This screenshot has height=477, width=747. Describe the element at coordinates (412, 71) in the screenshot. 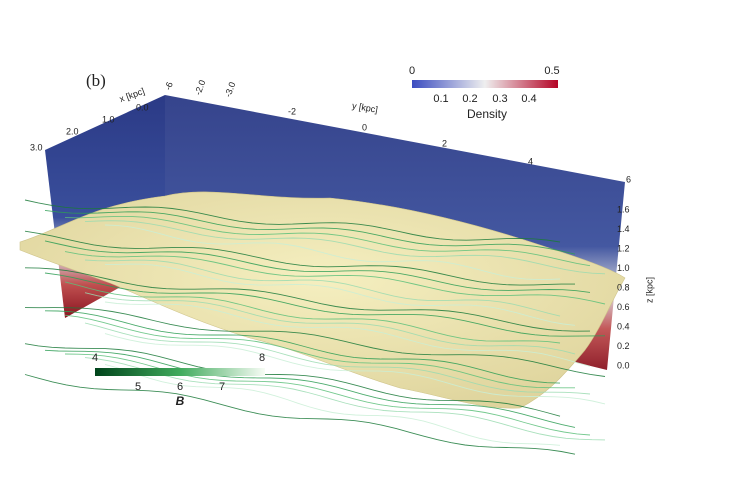

I see `colorbar-end: 0` at that location.